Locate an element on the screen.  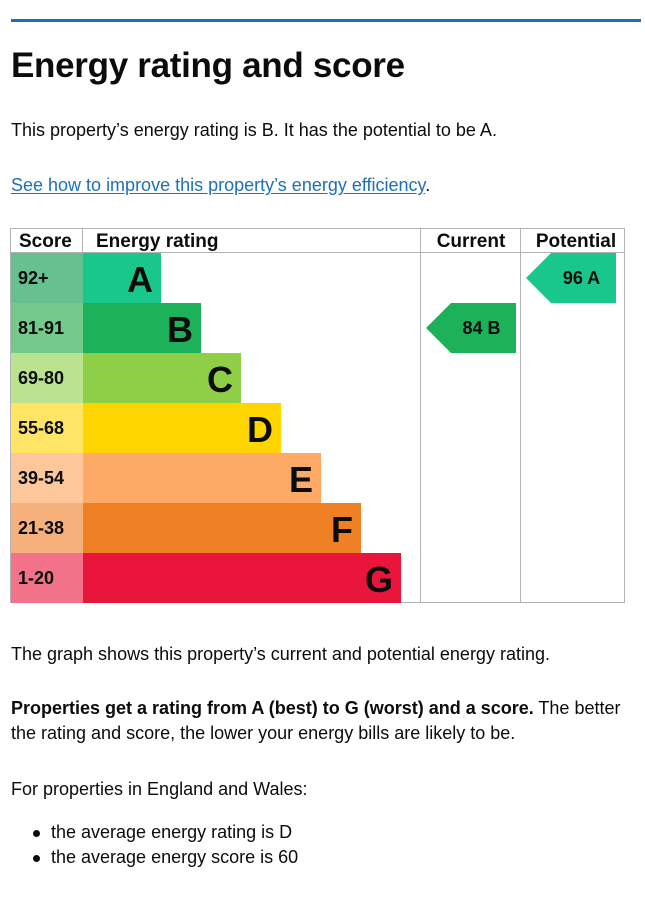
score-cell-b is located at coordinates (47, 328).